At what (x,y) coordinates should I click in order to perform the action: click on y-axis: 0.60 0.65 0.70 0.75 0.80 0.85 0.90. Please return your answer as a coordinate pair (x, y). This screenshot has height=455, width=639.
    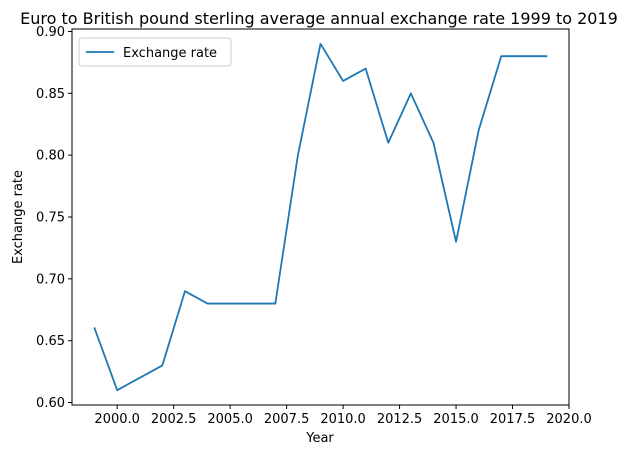
    Looking at the image, I should click on (54, 218).